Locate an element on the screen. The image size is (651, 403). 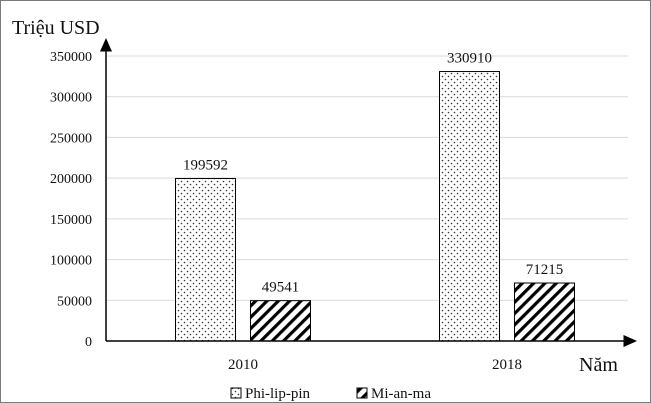
y-tick-label: 100000 is located at coordinates (71, 261).